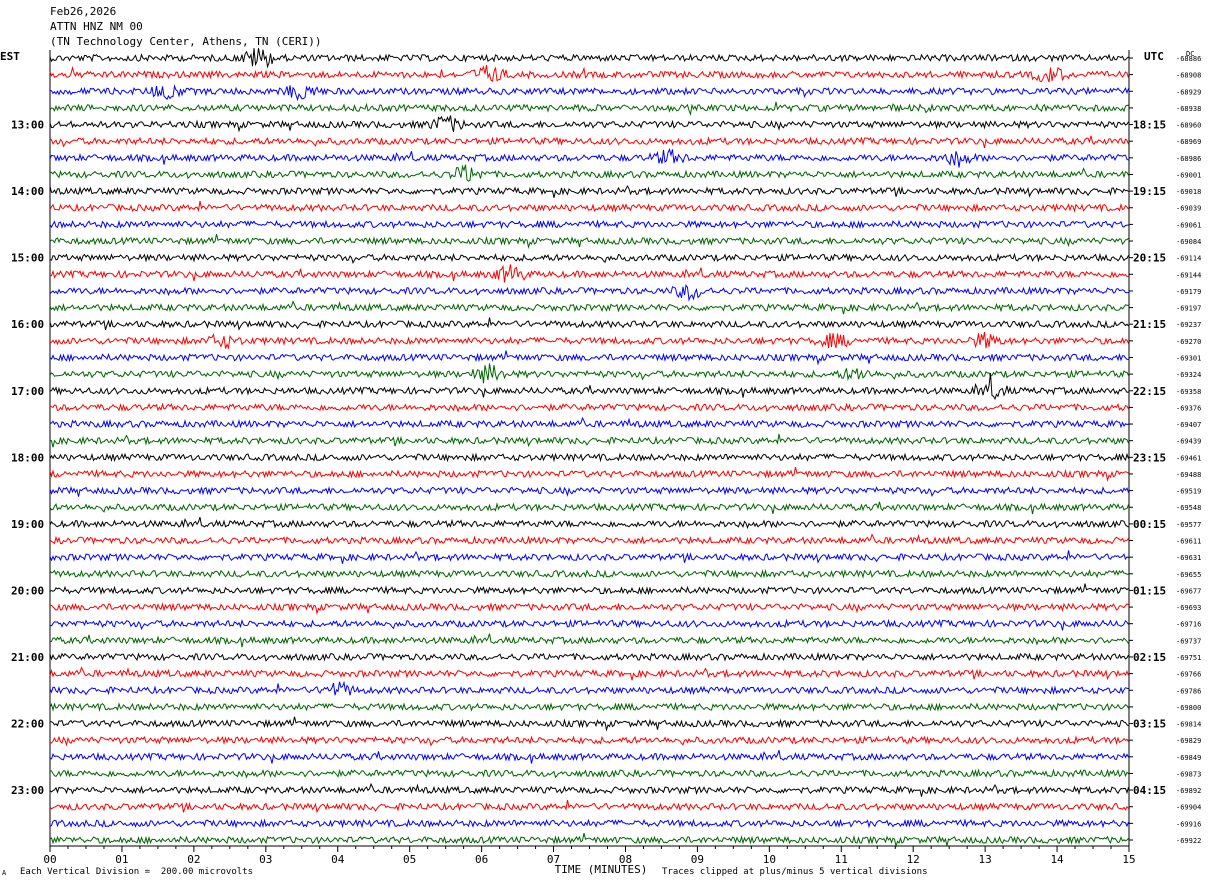  Describe the element at coordinates (193, 859) in the screenshot. I see `x-tick-label: 02` at that location.